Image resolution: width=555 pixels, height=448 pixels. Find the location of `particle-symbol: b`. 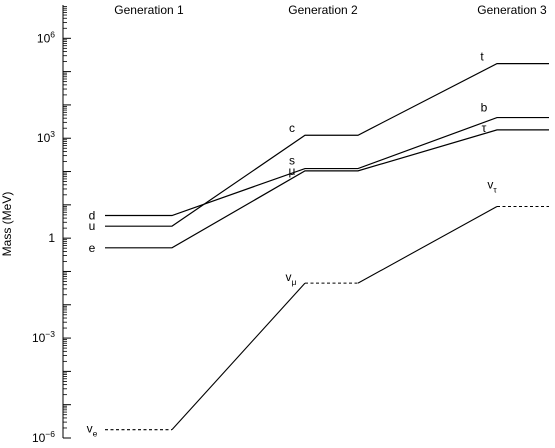

particle-symbol: b is located at coordinates (484, 108).